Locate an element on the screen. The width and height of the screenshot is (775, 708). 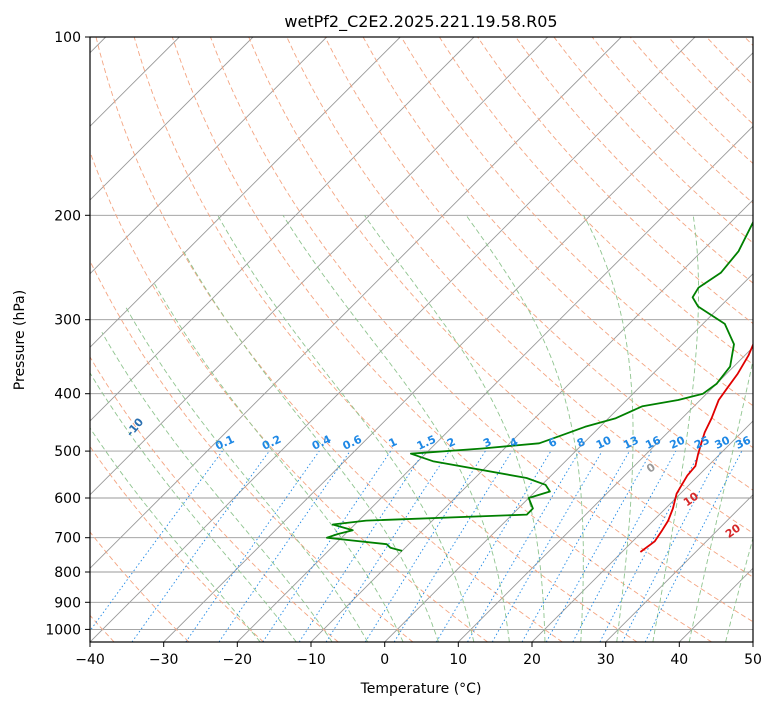
y-tick-label: 600 is located at coordinates (67, 499).